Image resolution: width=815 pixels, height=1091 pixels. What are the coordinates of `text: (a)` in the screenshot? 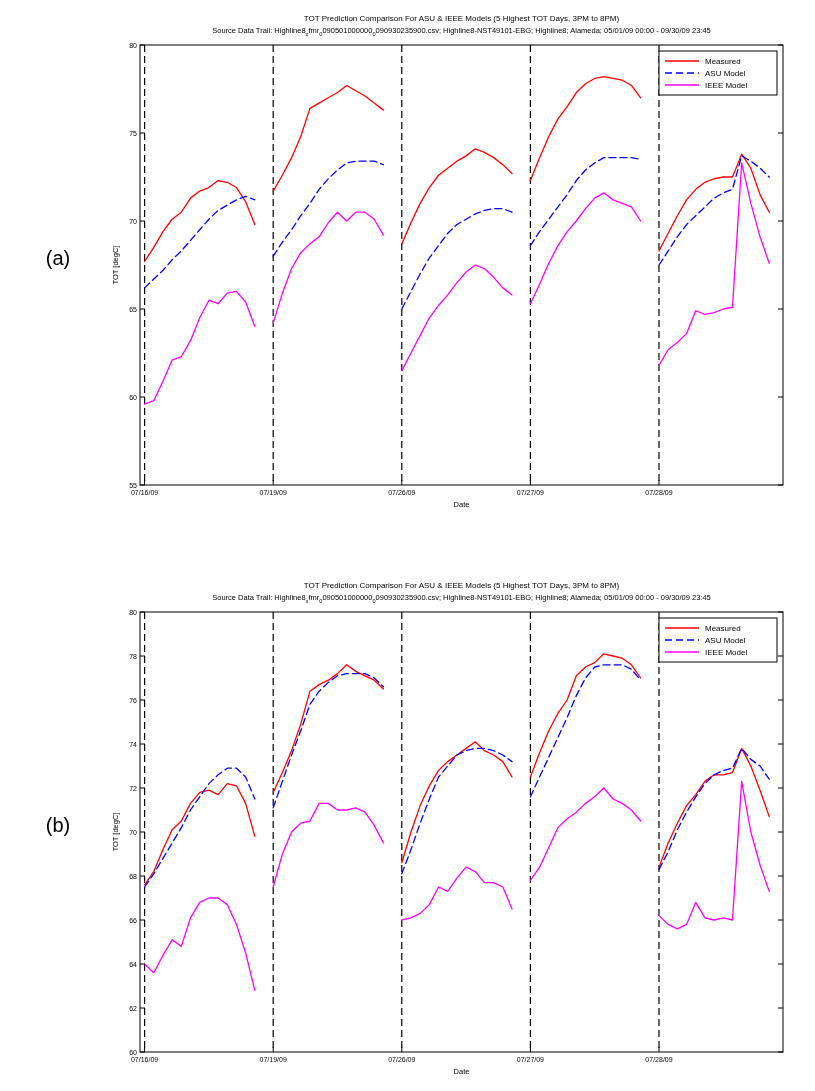 It's located at (58, 258).